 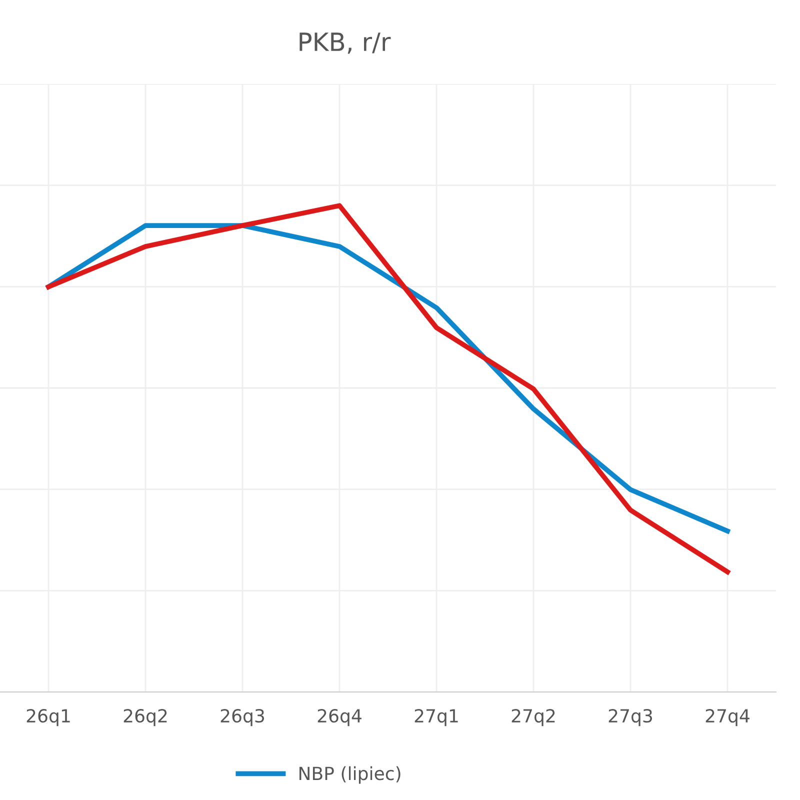 What do you see at coordinates (533, 717) in the screenshot?
I see `x-tick-label: 27q2` at bounding box center [533, 717].